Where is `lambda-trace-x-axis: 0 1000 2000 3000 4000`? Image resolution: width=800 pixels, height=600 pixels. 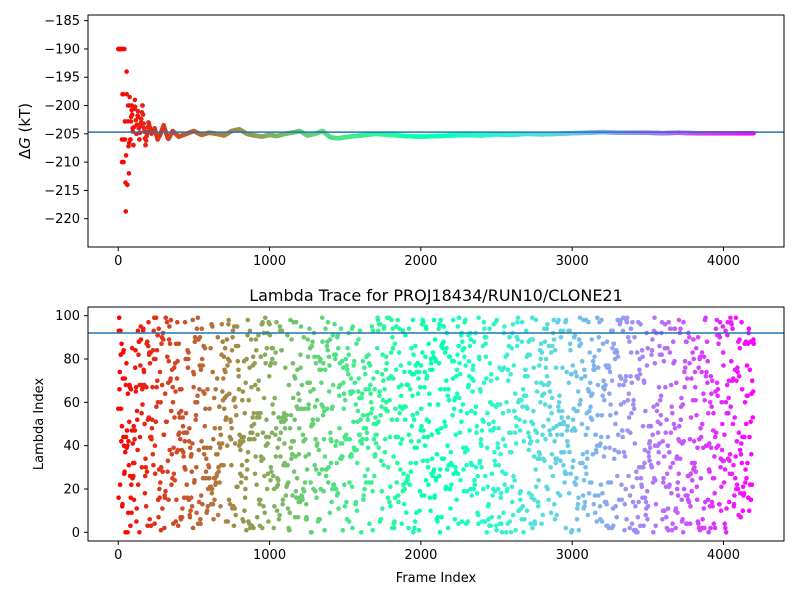 lambda-trace-x-axis: 0 1000 2000 3000 4000 is located at coordinates (427, 552).